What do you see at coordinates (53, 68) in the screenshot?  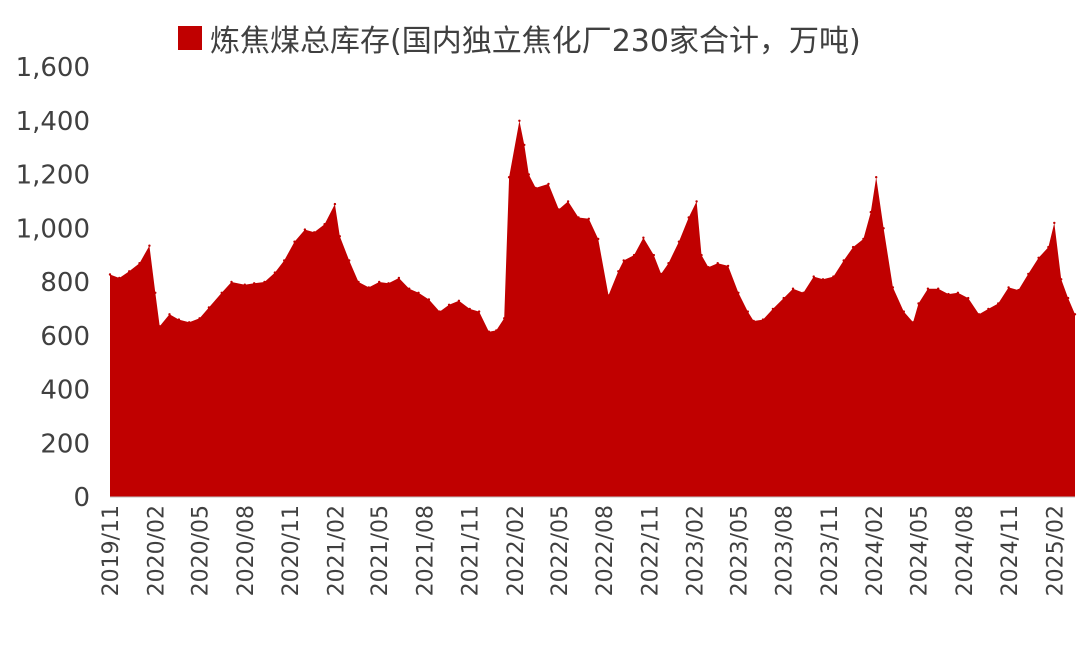 I see `y-tick-label: 1,600` at bounding box center [53, 68].